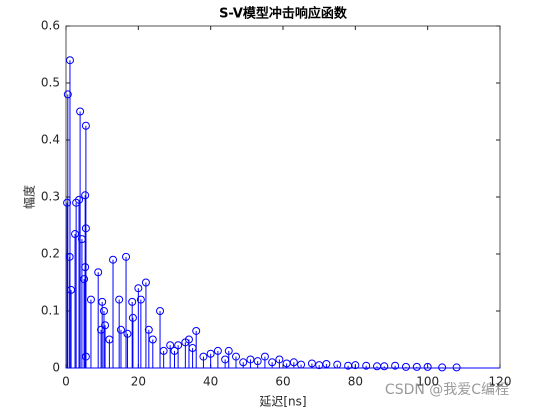  What do you see at coordinates (50, 26) in the screenshot?
I see `y-tick-label: 0.6` at bounding box center [50, 26].